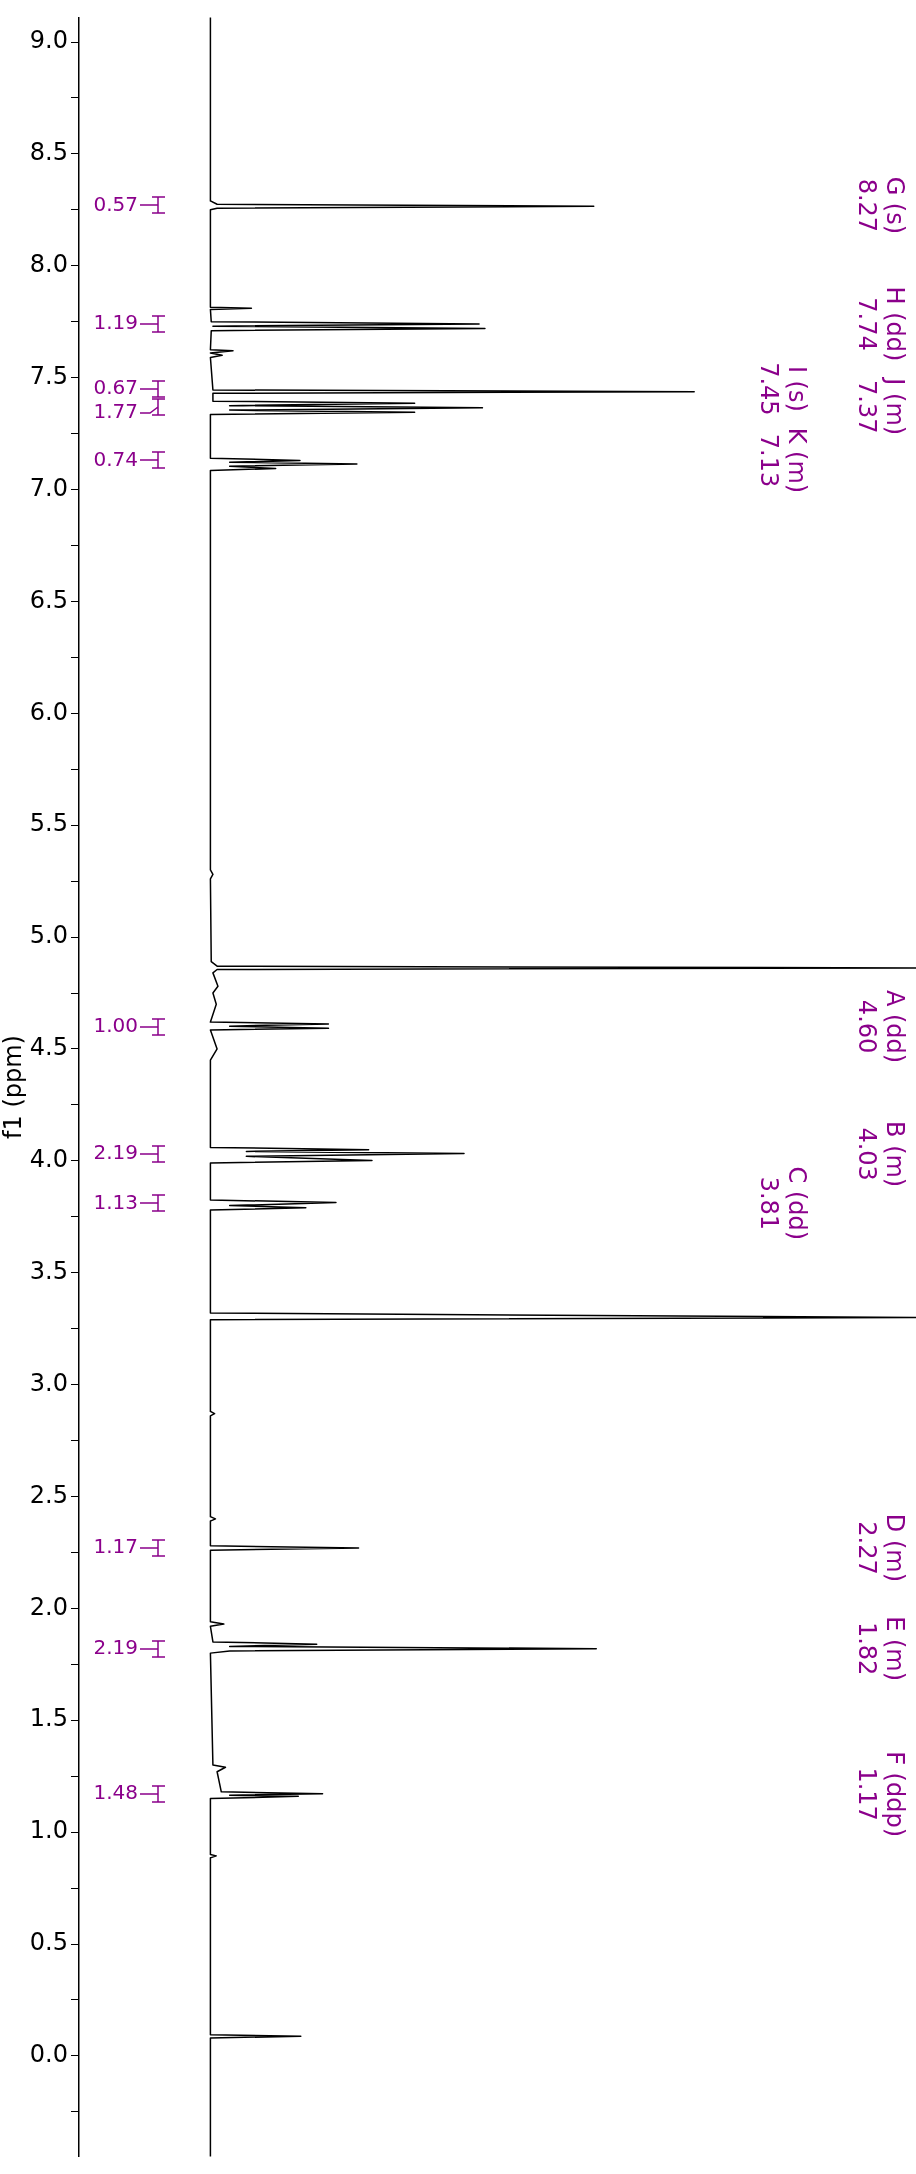 Image resolution: width=916 pixels, height=2174 pixels. What do you see at coordinates (115, 1024) in the screenshot?
I see `annotation: 1.00` at bounding box center [115, 1024].